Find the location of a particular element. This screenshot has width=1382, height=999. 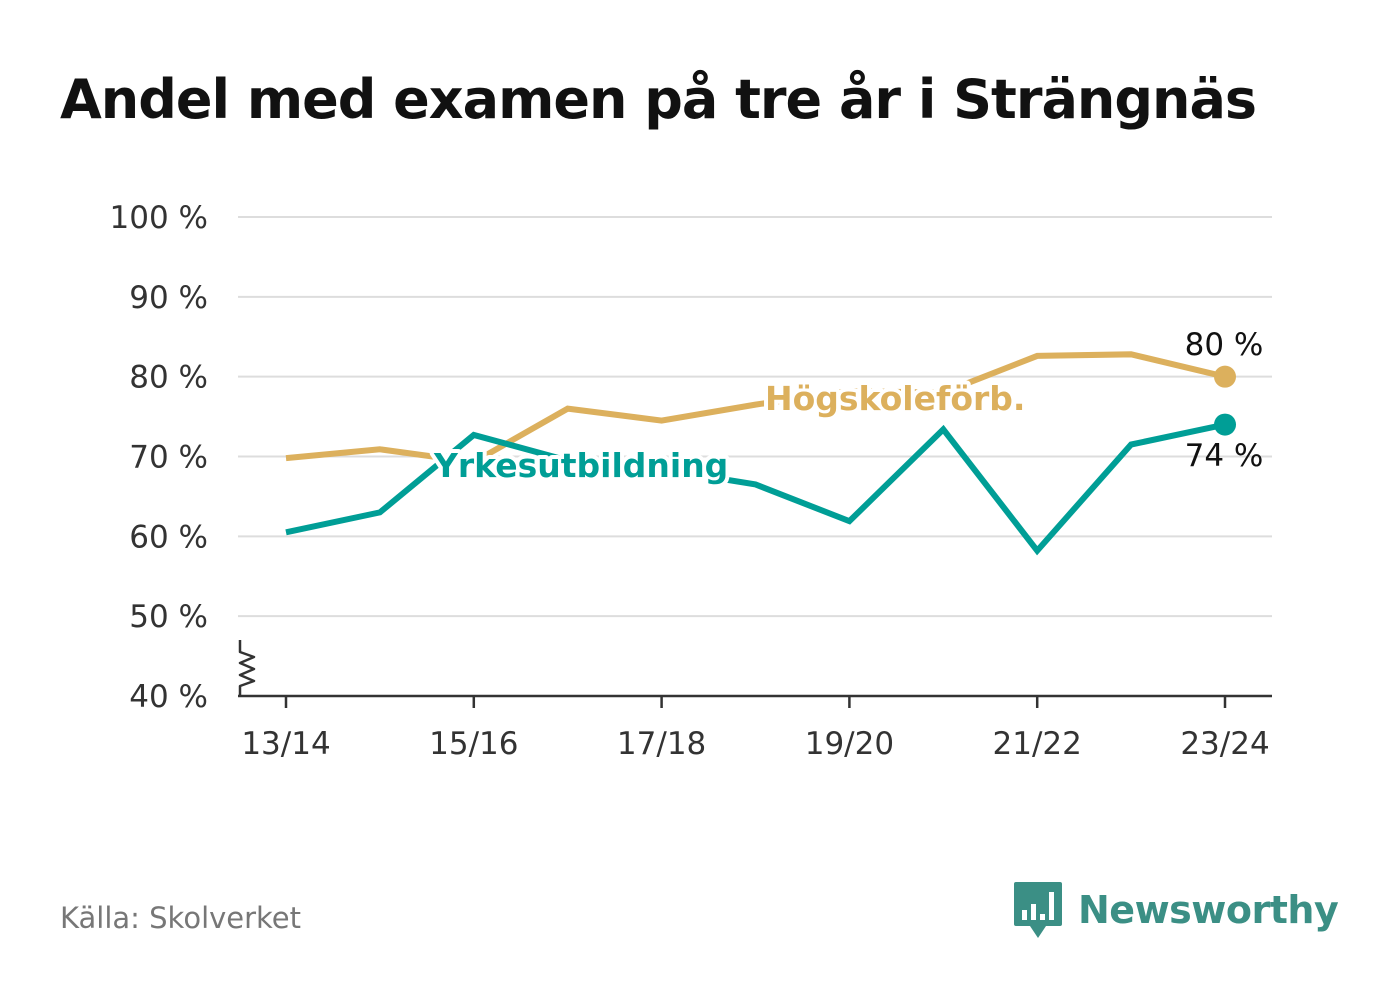

x-tick-label: 13/14 is located at coordinates (285, 744).